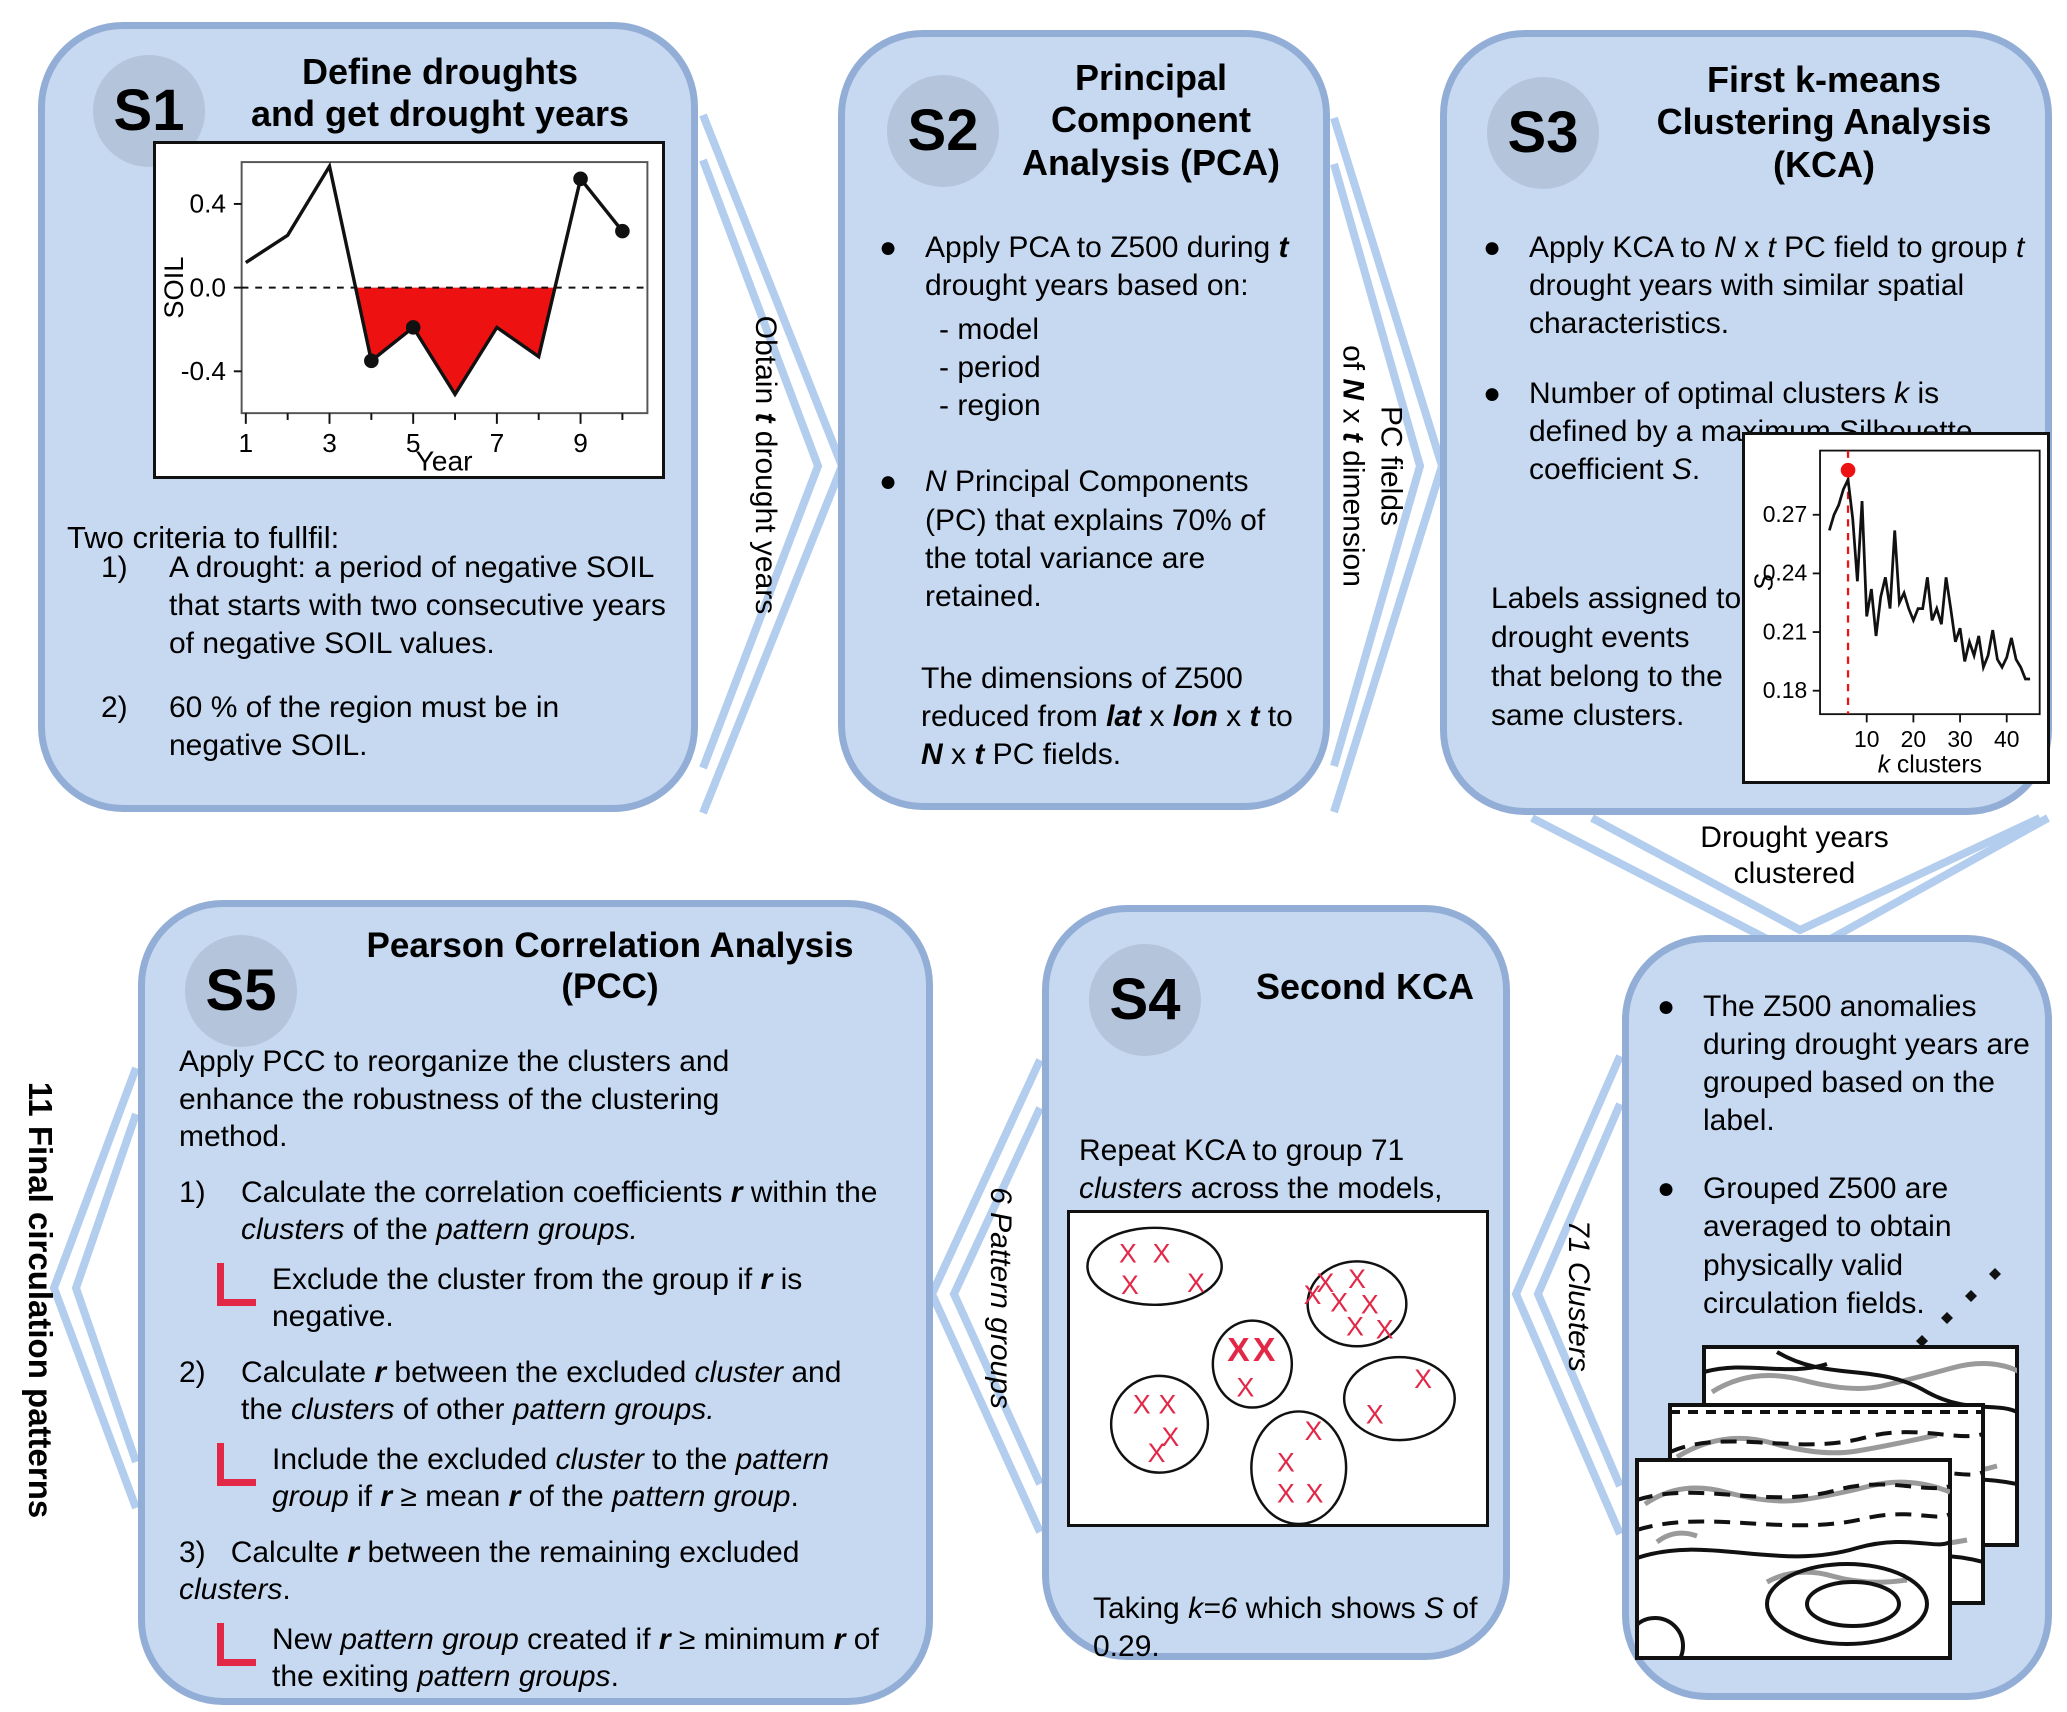  Describe the element at coordinates (1785, 514) in the screenshot. I see `svg-text: 0.27` at that location.